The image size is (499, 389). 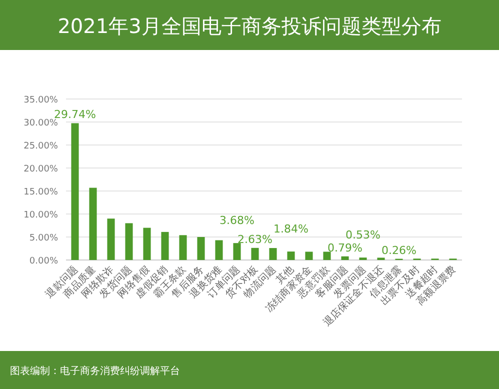 What do you see at coordinates (255, 239) in the screenshot?
I see `data-label: 2.63%` at bounding box center [255, 239].